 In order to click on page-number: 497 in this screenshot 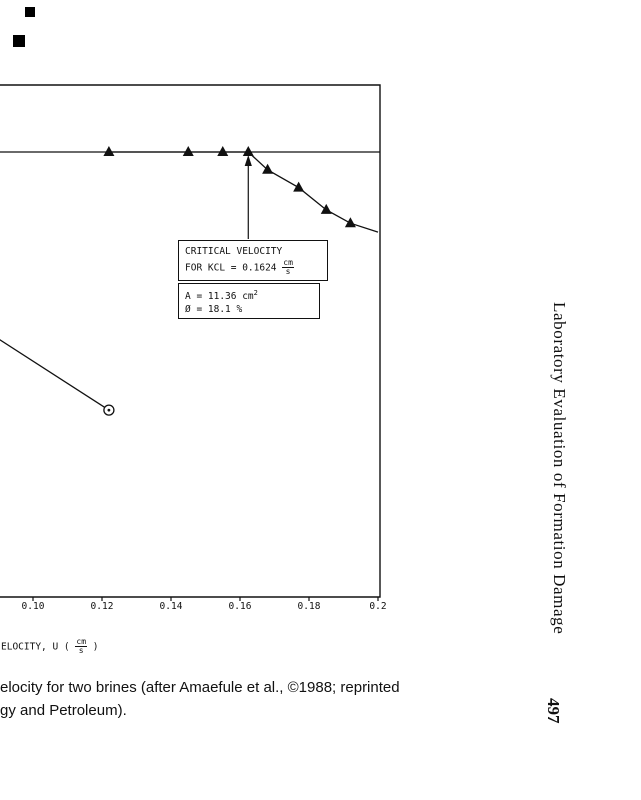, I will do `click(553, 711)`.